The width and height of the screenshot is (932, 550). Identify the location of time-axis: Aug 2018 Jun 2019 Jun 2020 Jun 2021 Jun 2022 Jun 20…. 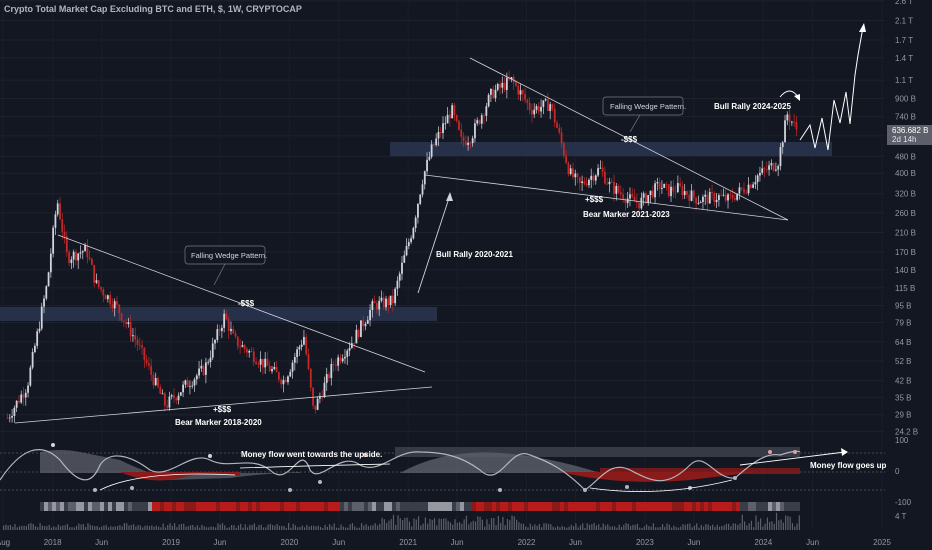
(445, 542).